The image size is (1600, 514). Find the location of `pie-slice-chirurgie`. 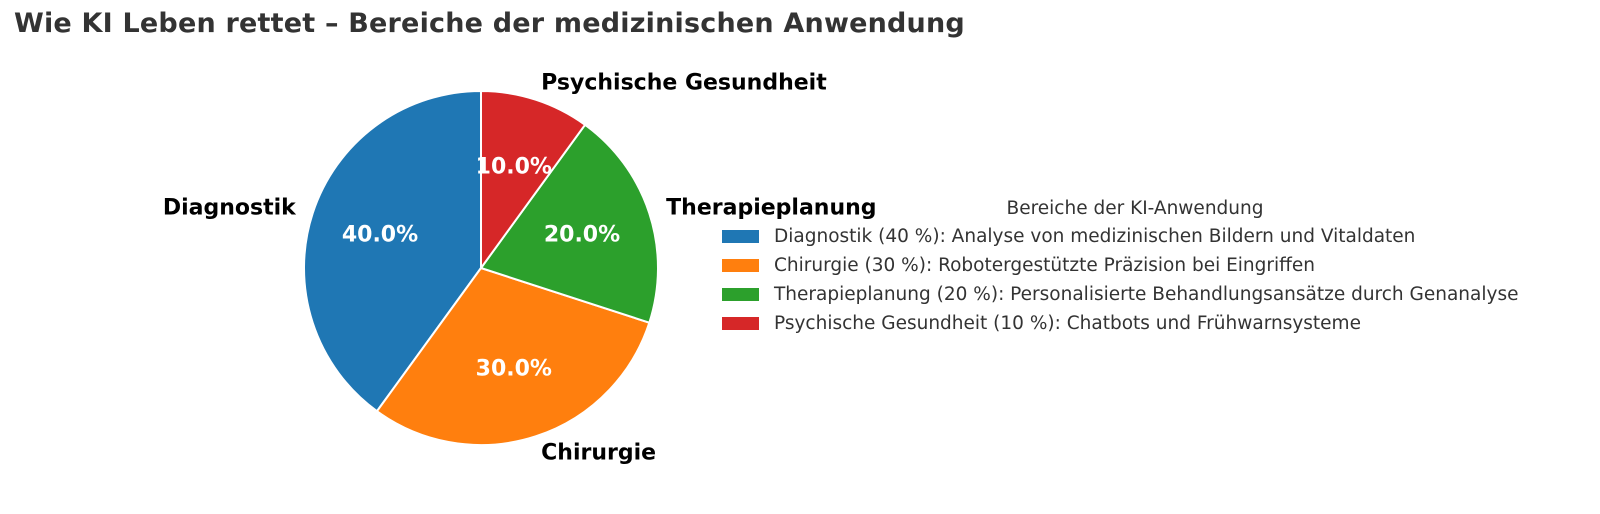

pie-slice-chirurgie is located at coordinates (513, 356).